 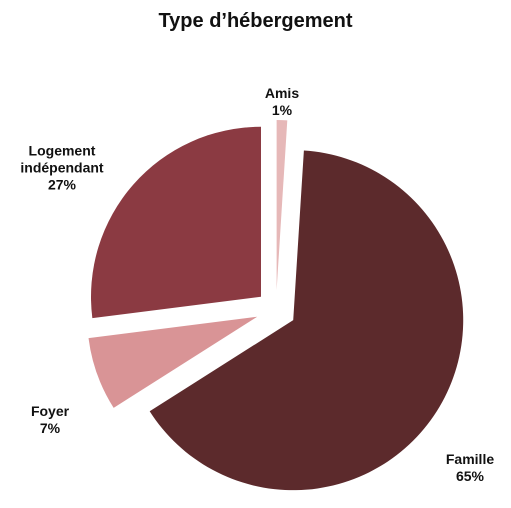 I want to click on slice-label: Foyer 7%, so click(x=55, y=420).